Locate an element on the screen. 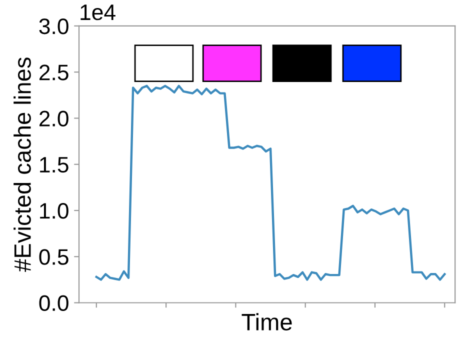 This screenshot has height=346, width=462. y-tick-label: 0.0 is located at coordinates (53, 303).